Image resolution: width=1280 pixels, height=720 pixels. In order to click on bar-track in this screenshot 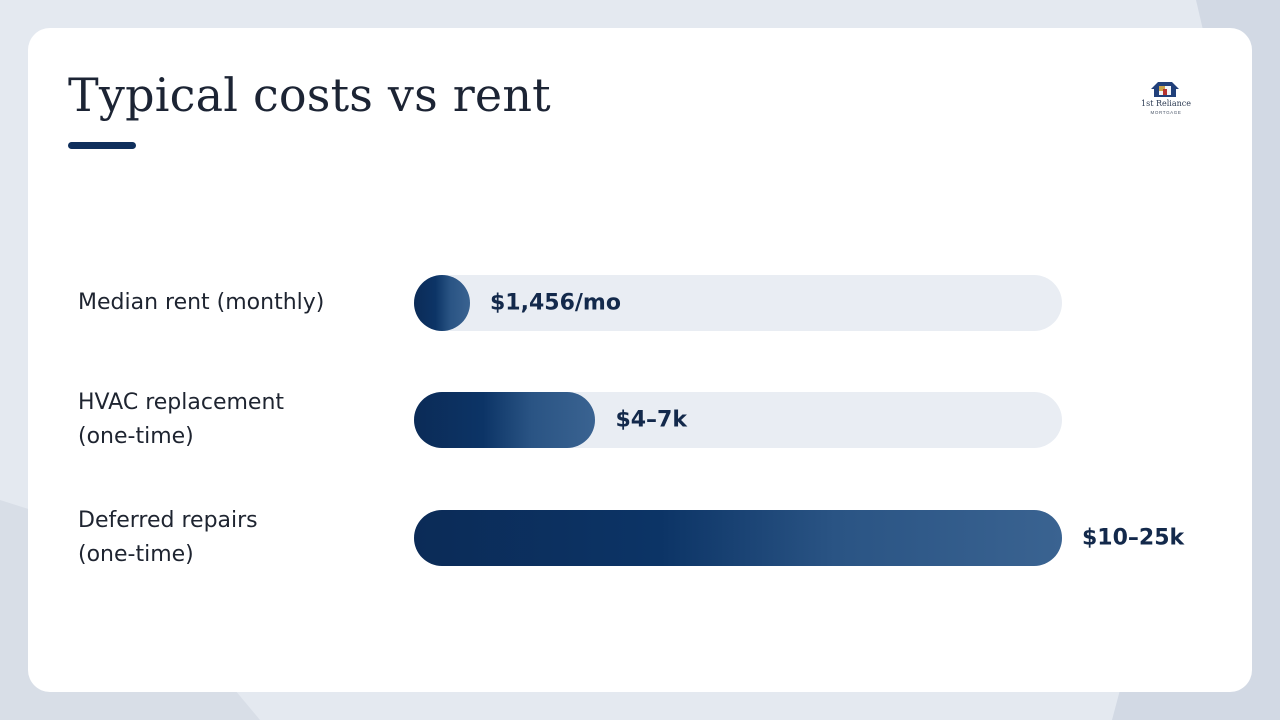, I will do `click(738, 303)`.